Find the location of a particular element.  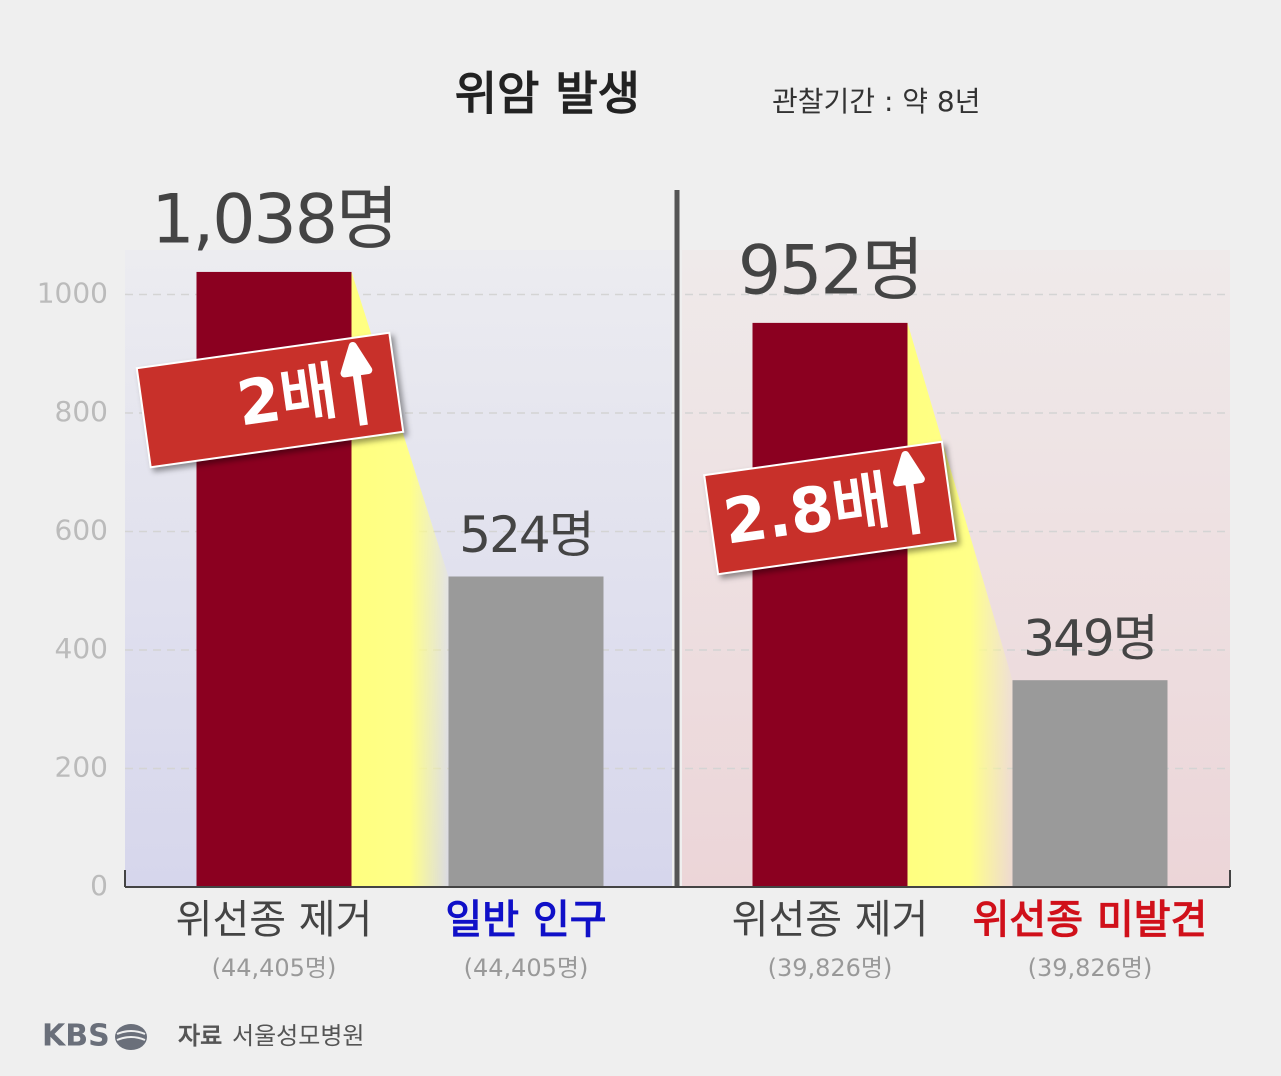

source-label: 자료 is located at coordinates (200, 1036).